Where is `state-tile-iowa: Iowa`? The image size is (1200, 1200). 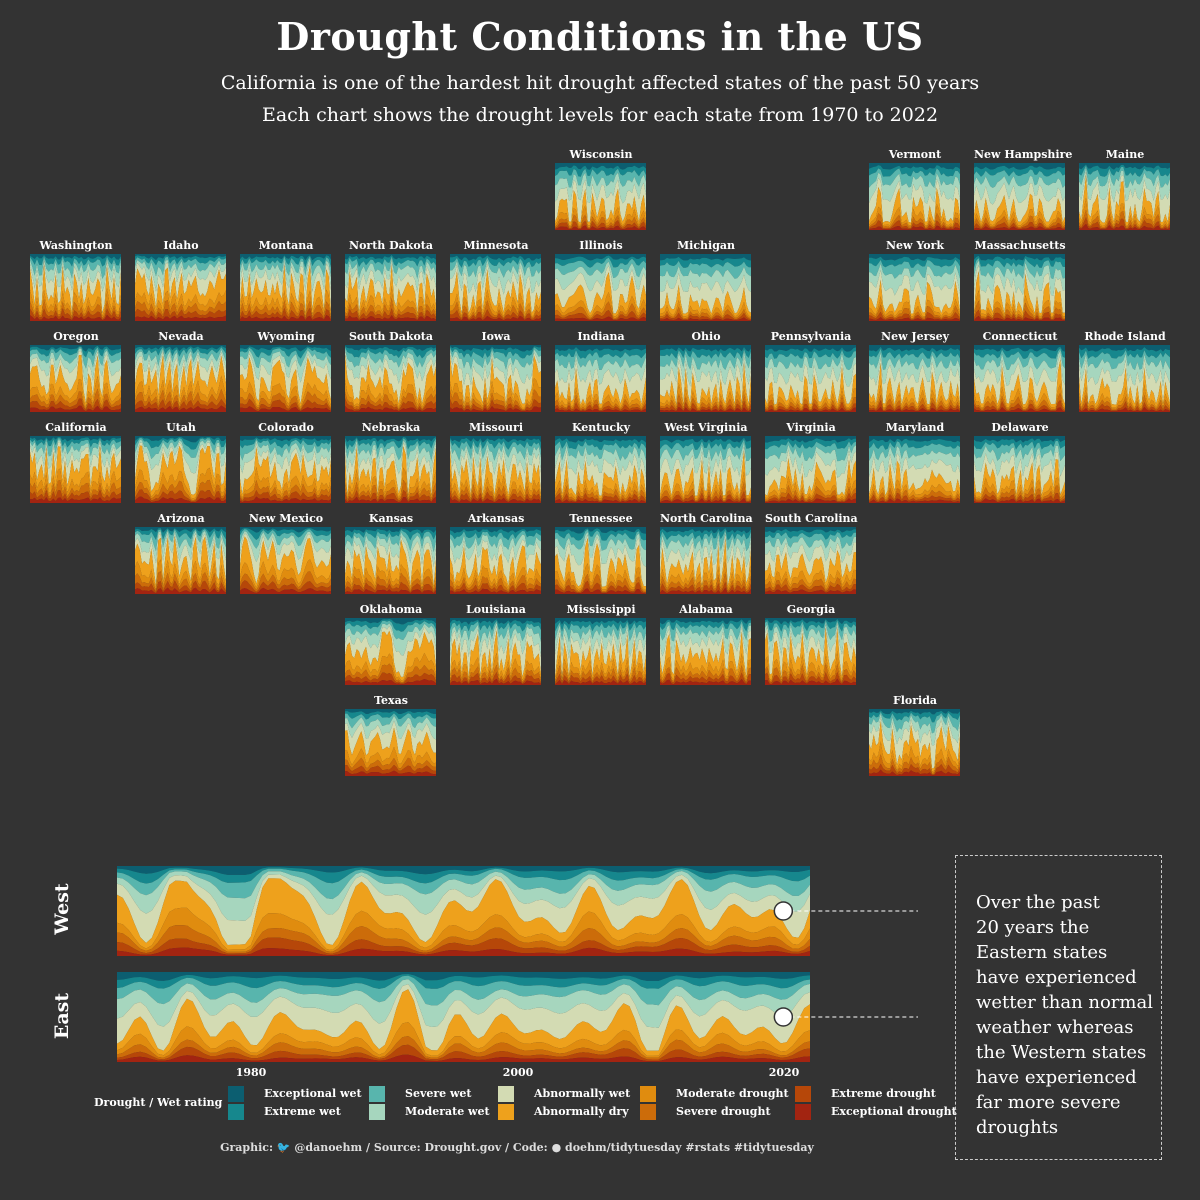
state-tile-iowa: Iowa is located at coordinates (496, 370).